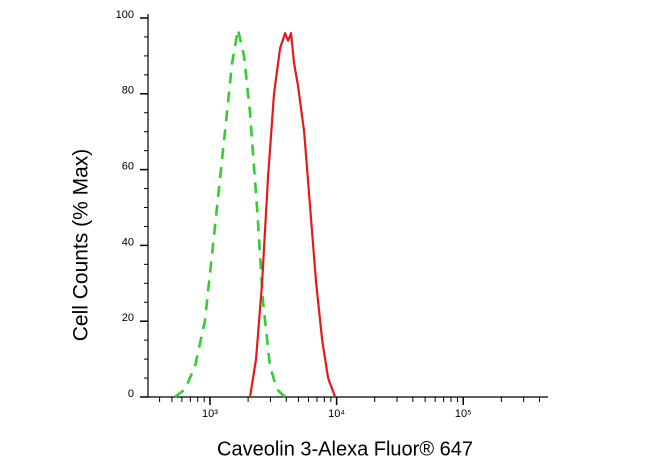 The width and height of the screenshot is (650, 475). Describe the element at coordinates (81, 245) in the screenshot. I see `y-axis-label: Cell Counts (% Max)` at that location.